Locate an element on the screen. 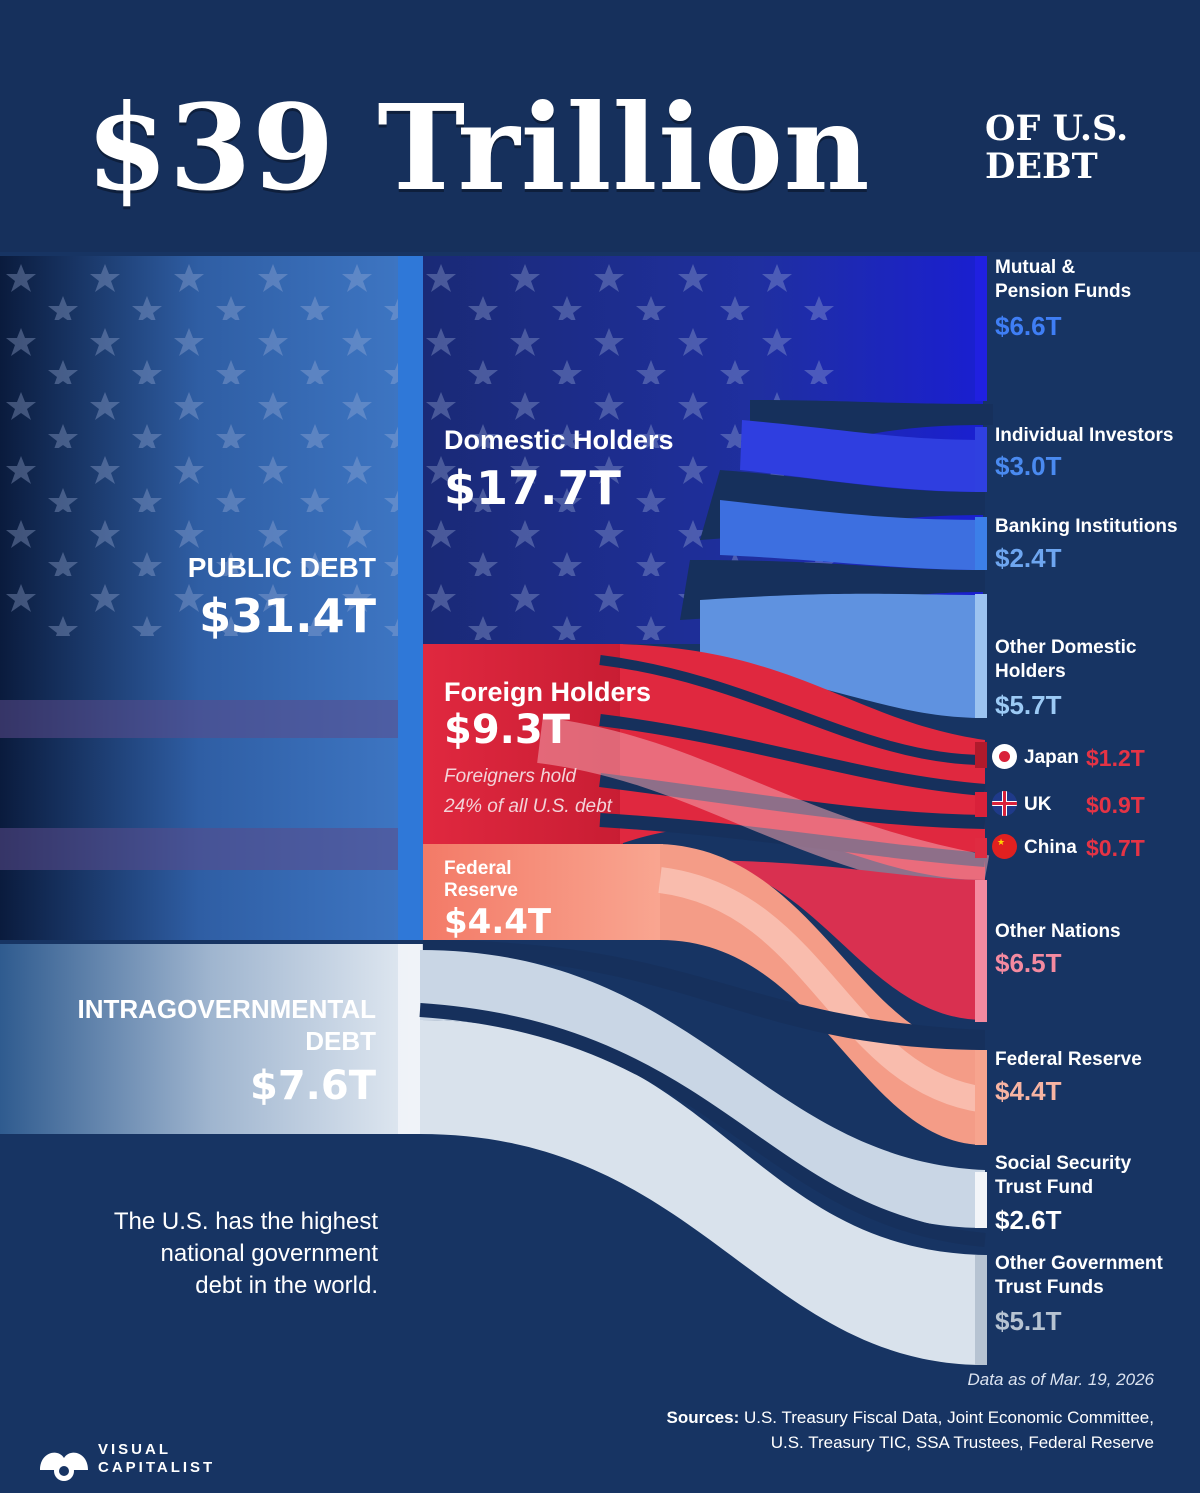  title-subtitle-line2: DEBT is located at coordinates (1041, 166).